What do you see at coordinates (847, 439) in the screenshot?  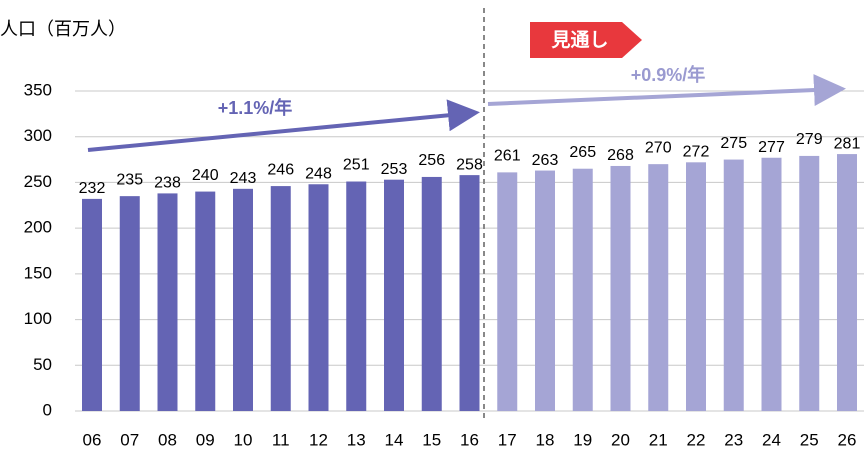 I see `x-tick-label: 26` at bounding box center [847, 439].